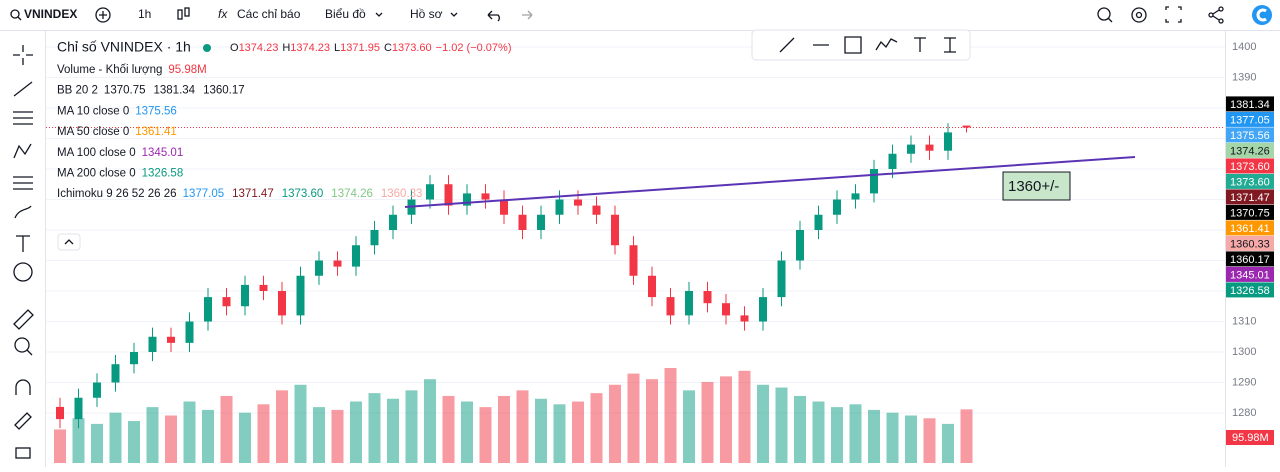 The width and height of the screenshot is (1280, 472). I want to click on y-tick-label: 1400, so click(1244, 47).